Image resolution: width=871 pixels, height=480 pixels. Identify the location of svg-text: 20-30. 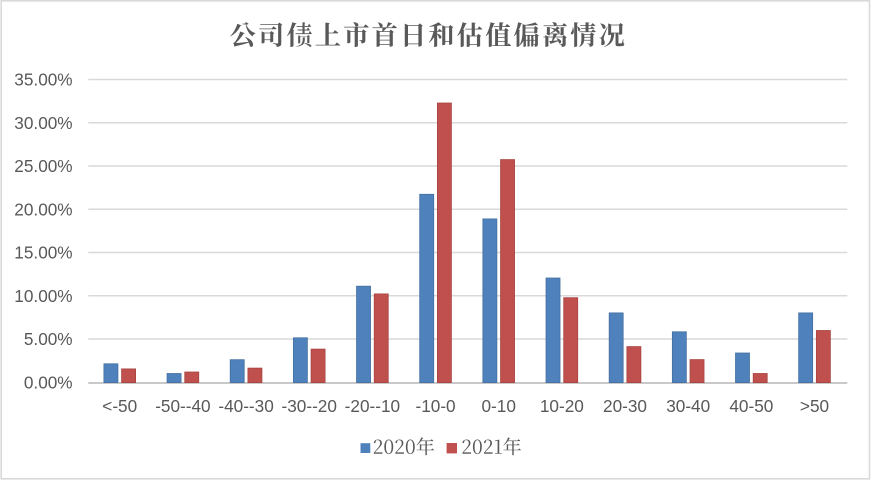
(625, 406).